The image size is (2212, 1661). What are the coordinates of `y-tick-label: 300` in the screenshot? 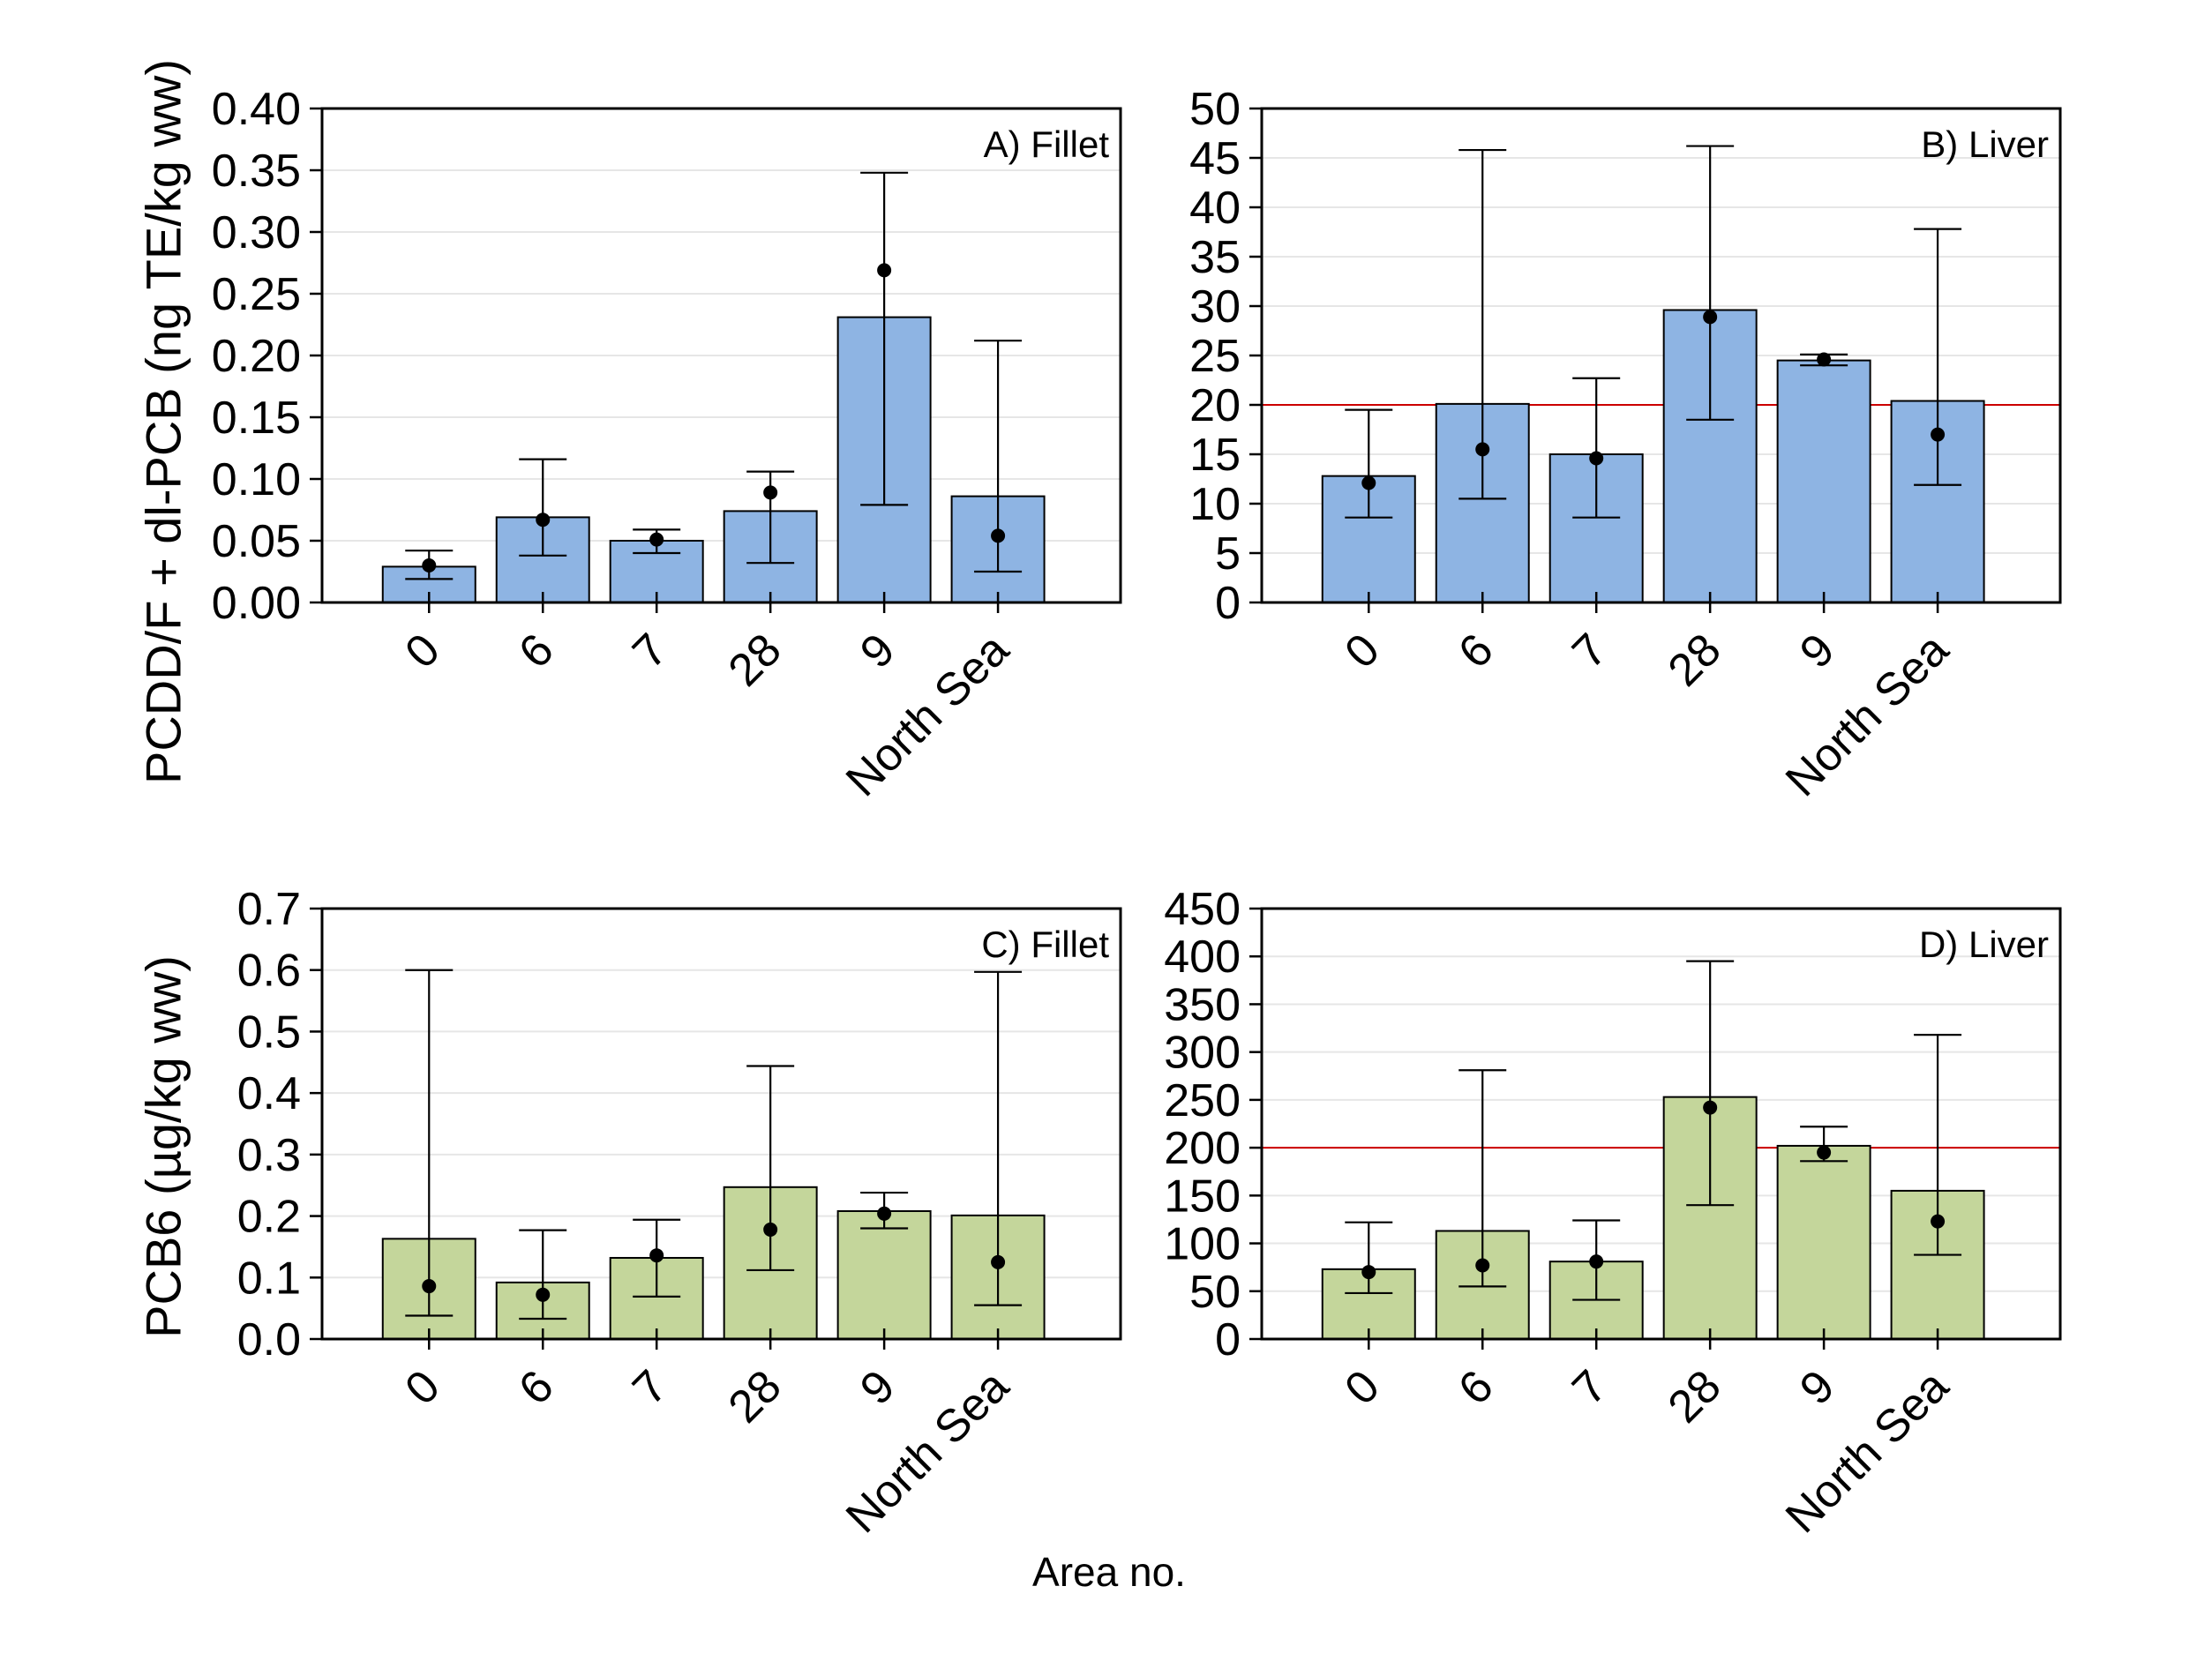 It's located at (1203, 1053).